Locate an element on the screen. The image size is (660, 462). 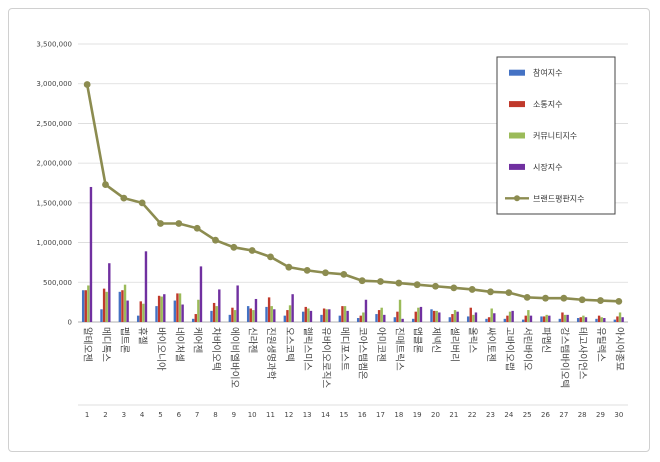
x-category-label: 파멥신 is located at coordinates (546, 340).